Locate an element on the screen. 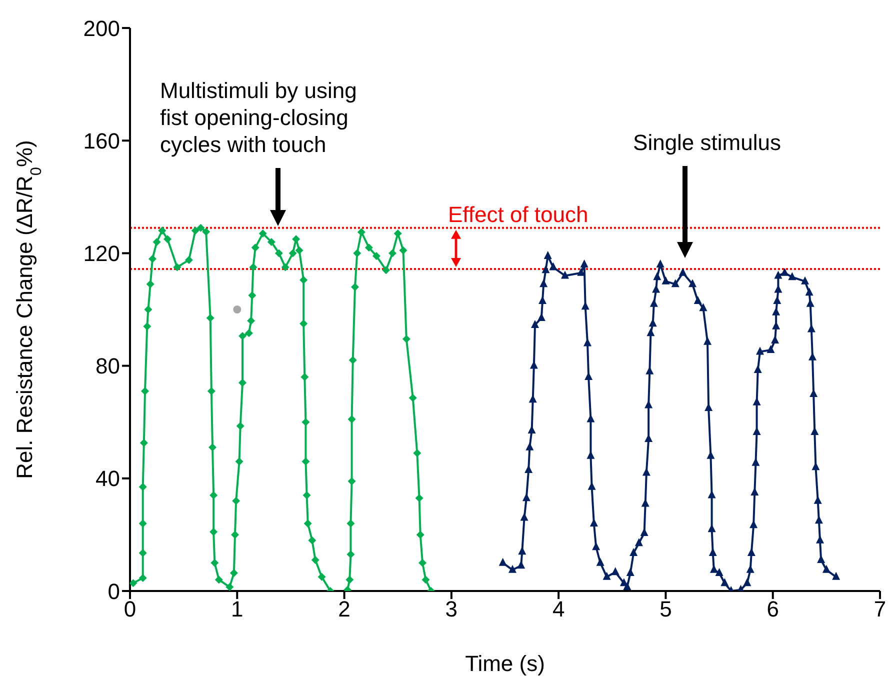 The width and height of the screenshot is (894, 677). y-tick-label: 40 is located at coordinates (108, 479).